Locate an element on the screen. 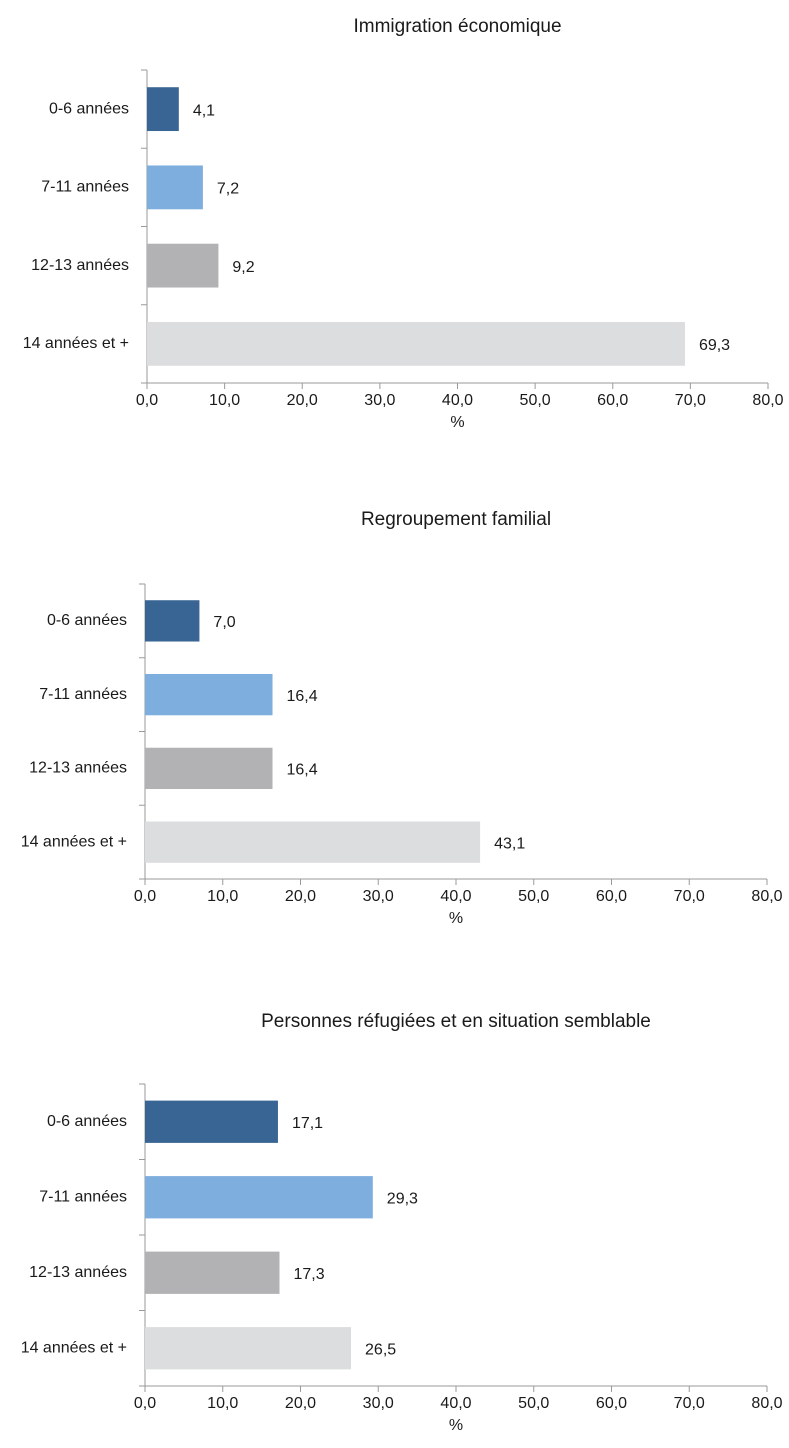 This screenshot has width=789, height=1448. data-label: 26,5 is located at coordinates (380, 1349).